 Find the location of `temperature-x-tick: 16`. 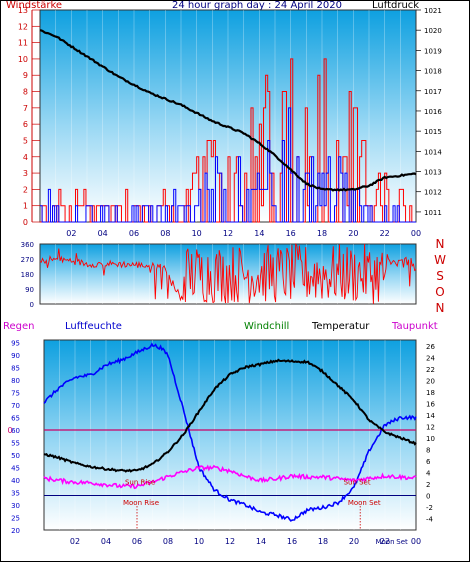

temperature-x-tick: 16 is located at coordinates (292, 541).